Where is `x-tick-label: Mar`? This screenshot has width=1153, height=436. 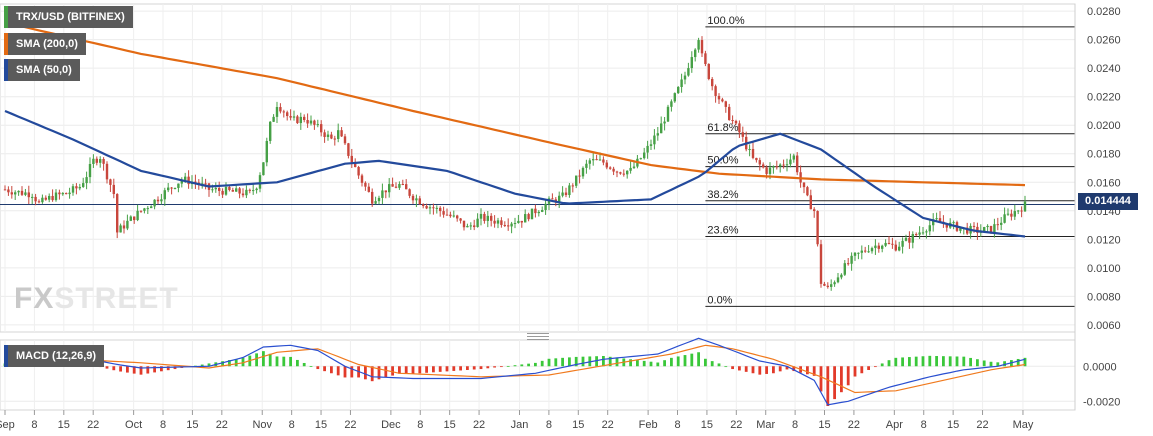
x-tick-label: Mar is located at coordinates (765, 425).